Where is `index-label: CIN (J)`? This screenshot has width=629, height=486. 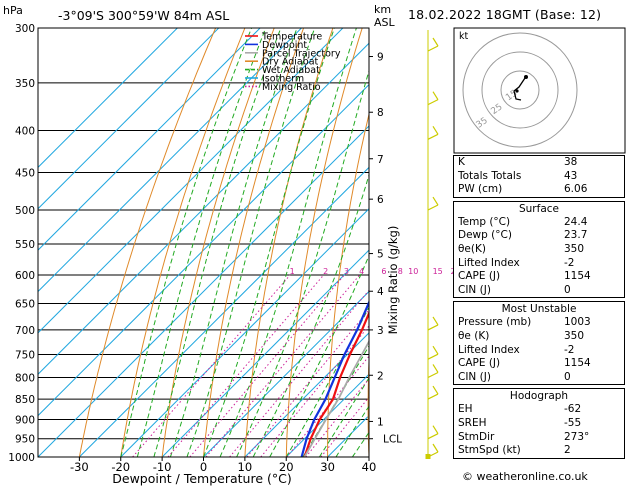
index-label: CIN (J) is located at coordinates (474, 289).